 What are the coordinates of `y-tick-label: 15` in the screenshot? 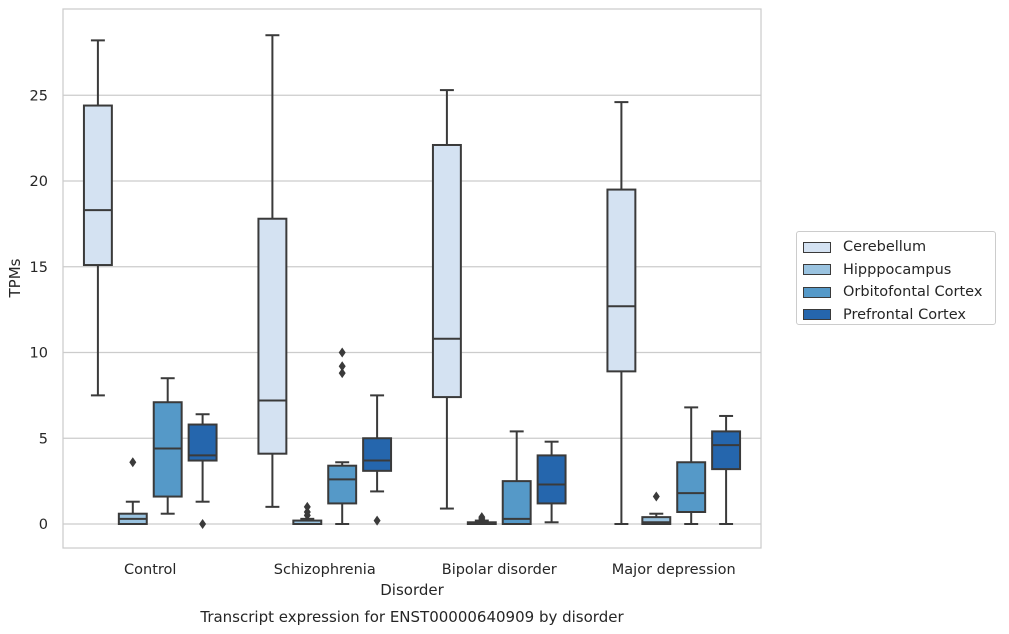 It's located at (39, 268).